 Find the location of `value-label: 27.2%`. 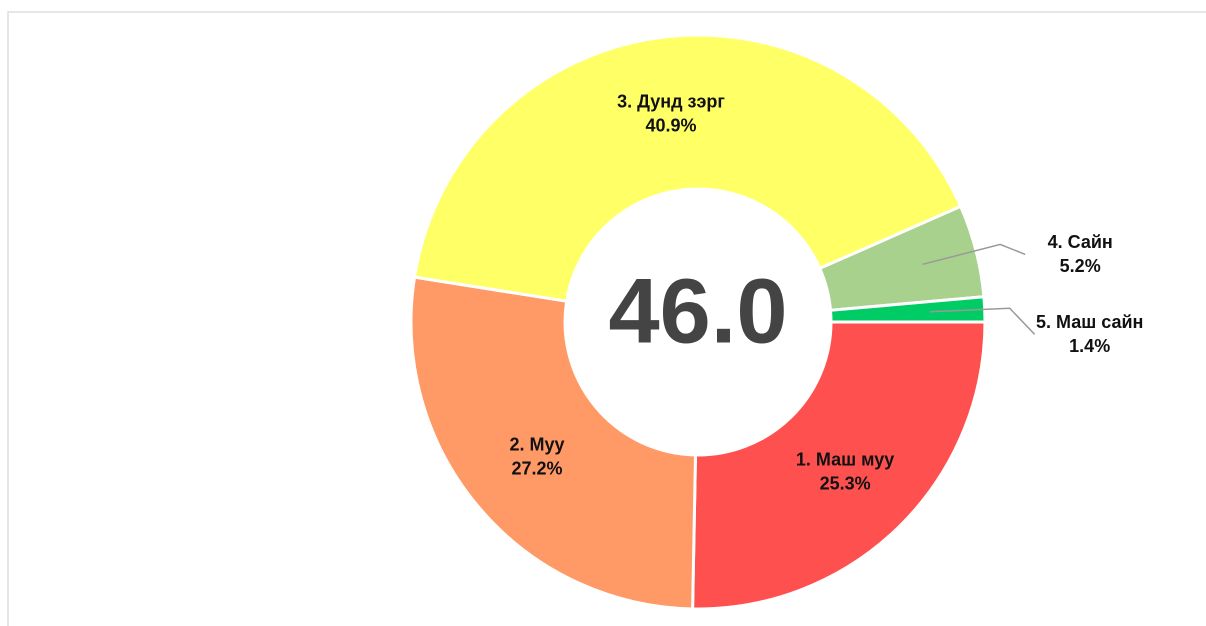

value-label: 27.2% is located at coordinates (537, 469).